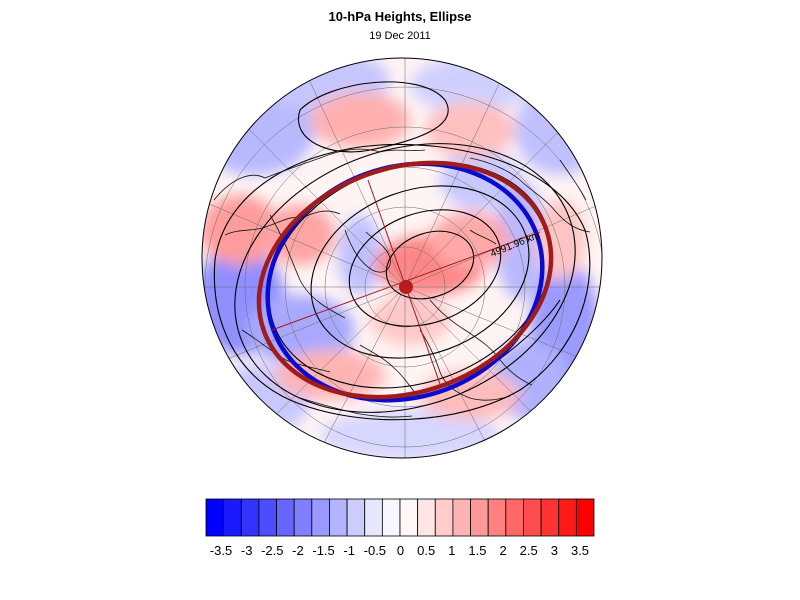 Image resolution: width=800 pixels, height=600 pixels. What do you see at coordinates (221, 550) in the screenshot?
I see `colorbar-tick-label: -3.5` at bounding box center [221, 550].